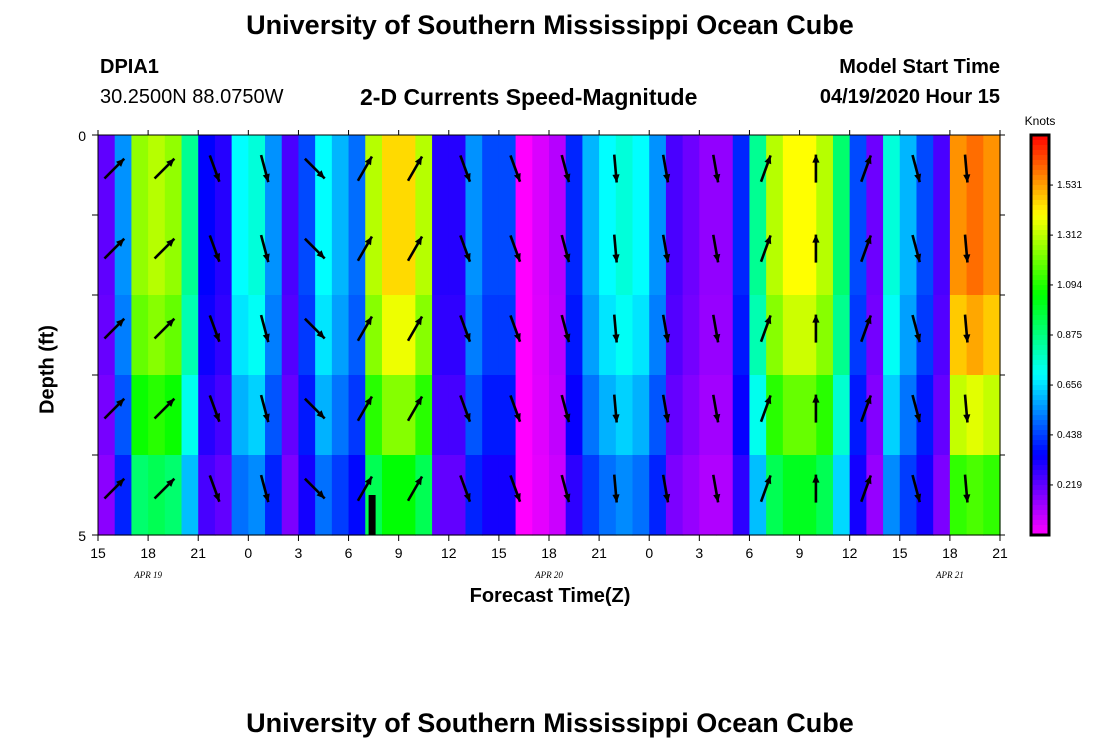 Image resolution: width=1100 pixels, height=750 pixels. I want to click on colorbar-tick-label: 0.438, so click(1069, 435).